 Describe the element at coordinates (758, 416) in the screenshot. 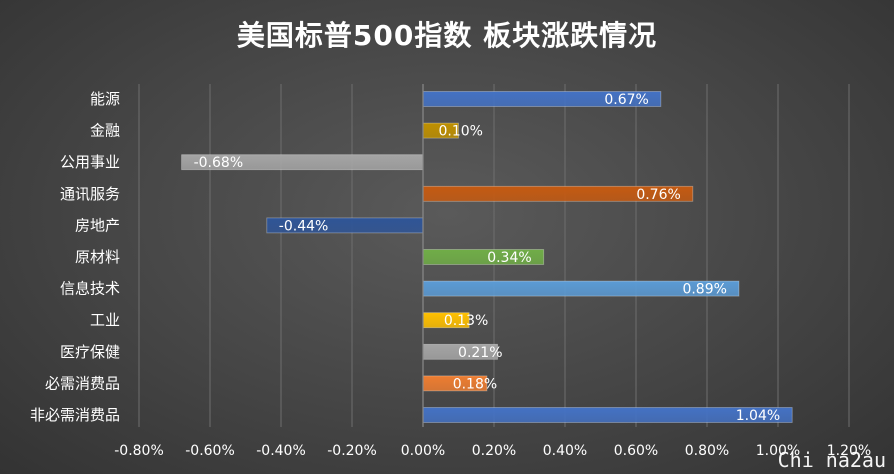

I see `data-label: 1.04%` at that location.